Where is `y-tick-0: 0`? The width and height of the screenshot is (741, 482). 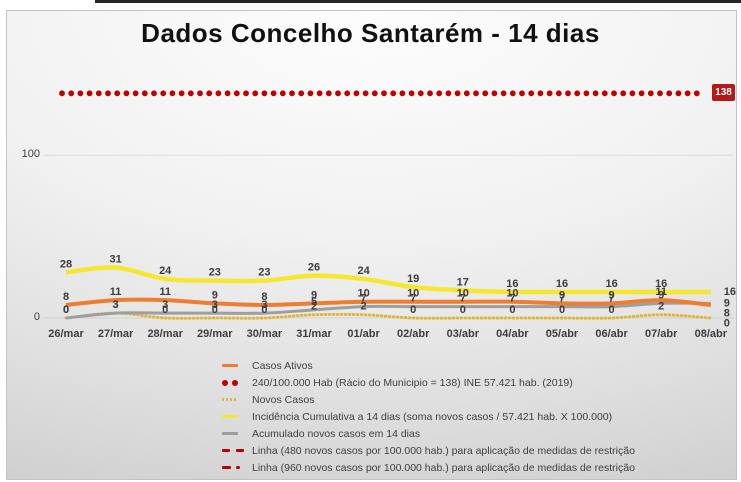
y-tick-0: 0 is located at coordinates (36, 317).